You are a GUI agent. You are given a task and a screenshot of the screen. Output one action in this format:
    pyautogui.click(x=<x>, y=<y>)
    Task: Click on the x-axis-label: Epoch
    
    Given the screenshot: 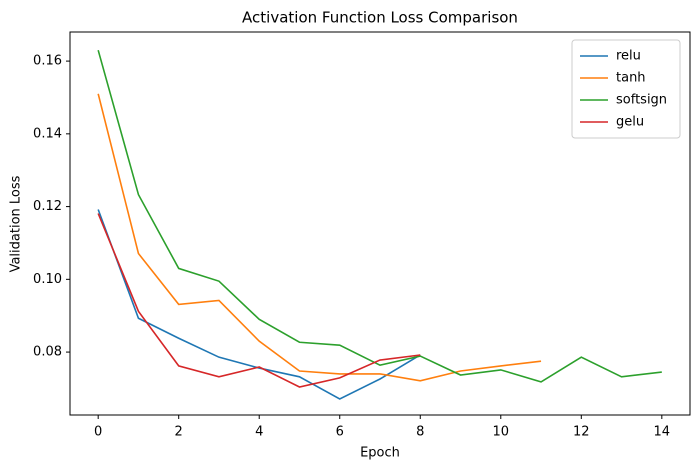 What is the action you would take?
    pyautogui.click(x=380, y=453)
    